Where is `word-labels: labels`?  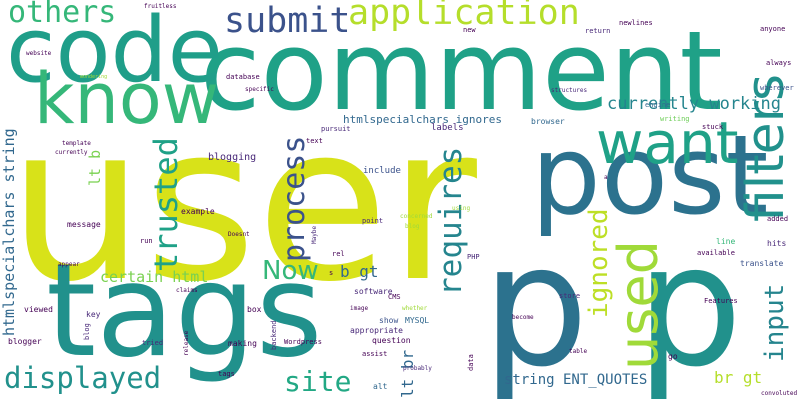 word-labels: labels is located at coordinates (447, 128).